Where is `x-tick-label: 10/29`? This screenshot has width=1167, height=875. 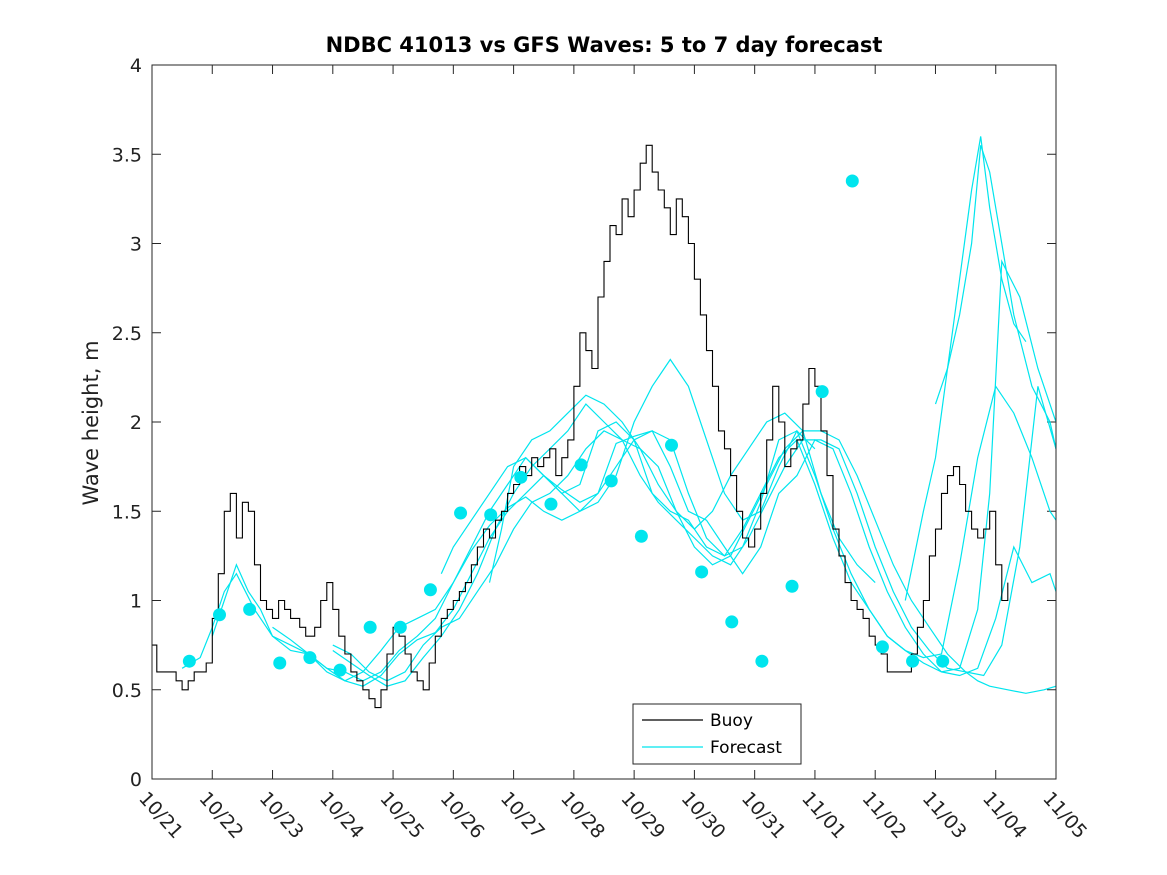
x-tick-label: 10/29 is located at coordinates (642, 815).